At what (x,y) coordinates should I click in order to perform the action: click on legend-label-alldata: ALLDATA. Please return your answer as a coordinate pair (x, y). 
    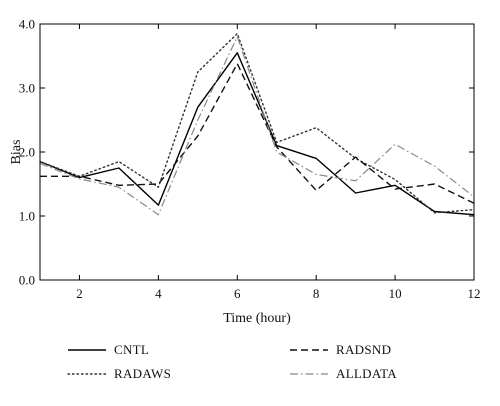
    Looking at the image, I should click on (366, 373).